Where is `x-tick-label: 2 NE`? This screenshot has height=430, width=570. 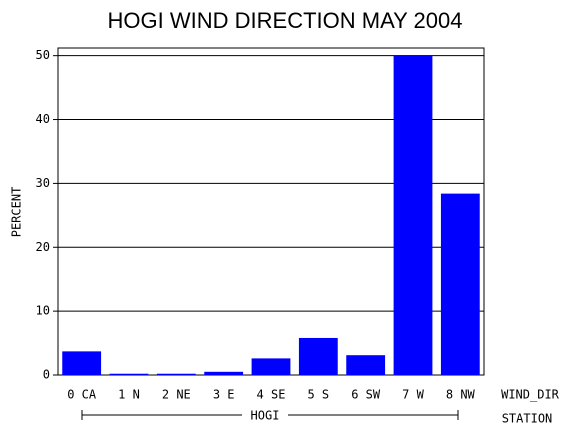 x-tick-label: 2 NE is located at coordinates (176, 395).